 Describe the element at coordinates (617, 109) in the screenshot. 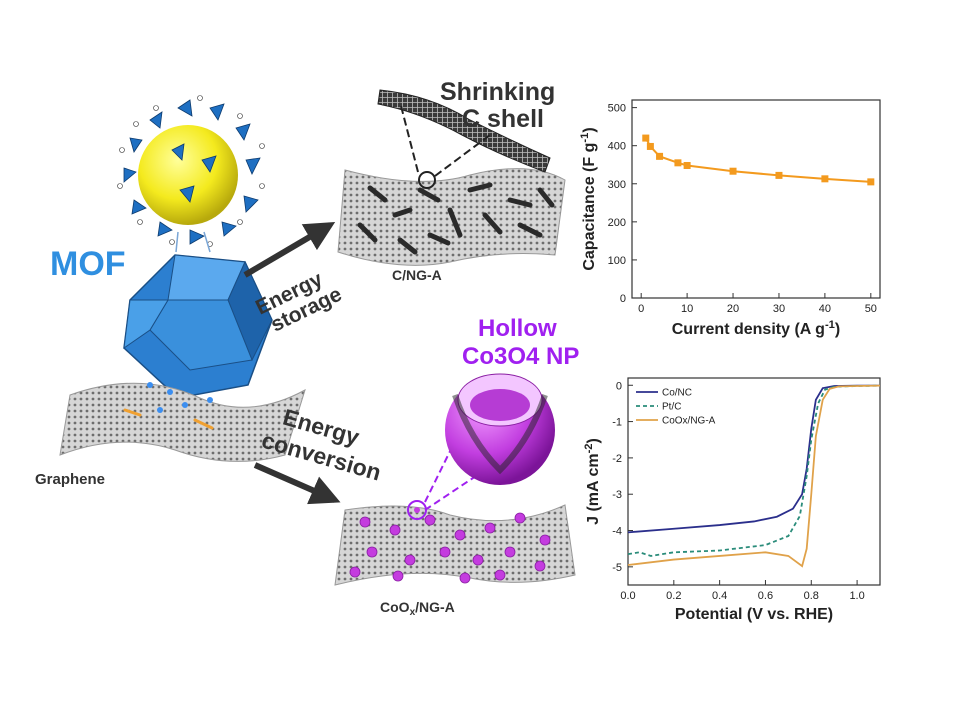

I see `y-tick-label: 500` at that location.